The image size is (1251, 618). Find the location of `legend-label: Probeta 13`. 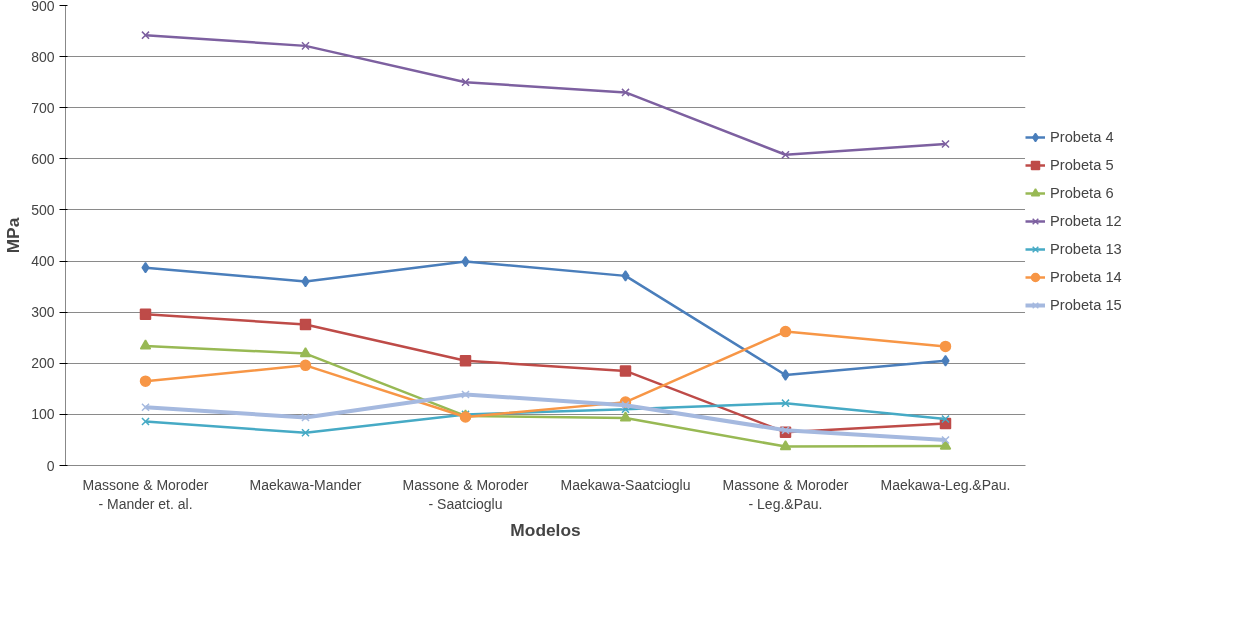

legend-label: Probeta 13 is located at coordinates (1086, 249).